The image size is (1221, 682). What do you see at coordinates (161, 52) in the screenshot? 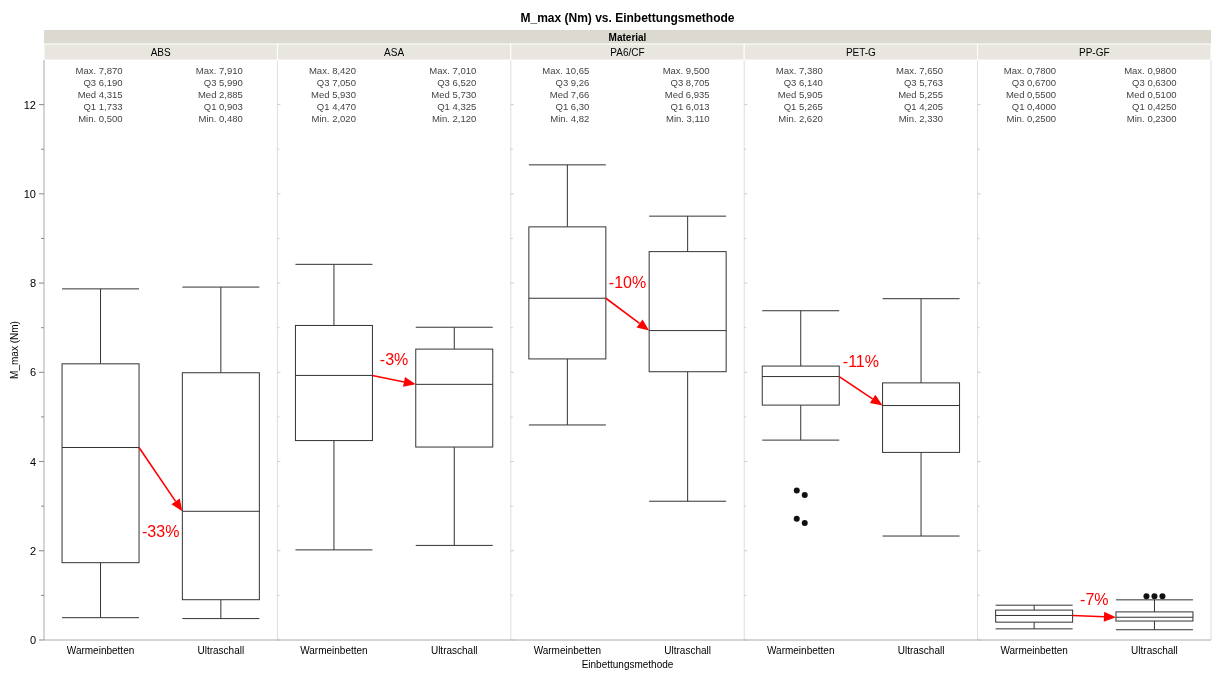
I see `chart-title: ABS` at bounding box center [161, 52].